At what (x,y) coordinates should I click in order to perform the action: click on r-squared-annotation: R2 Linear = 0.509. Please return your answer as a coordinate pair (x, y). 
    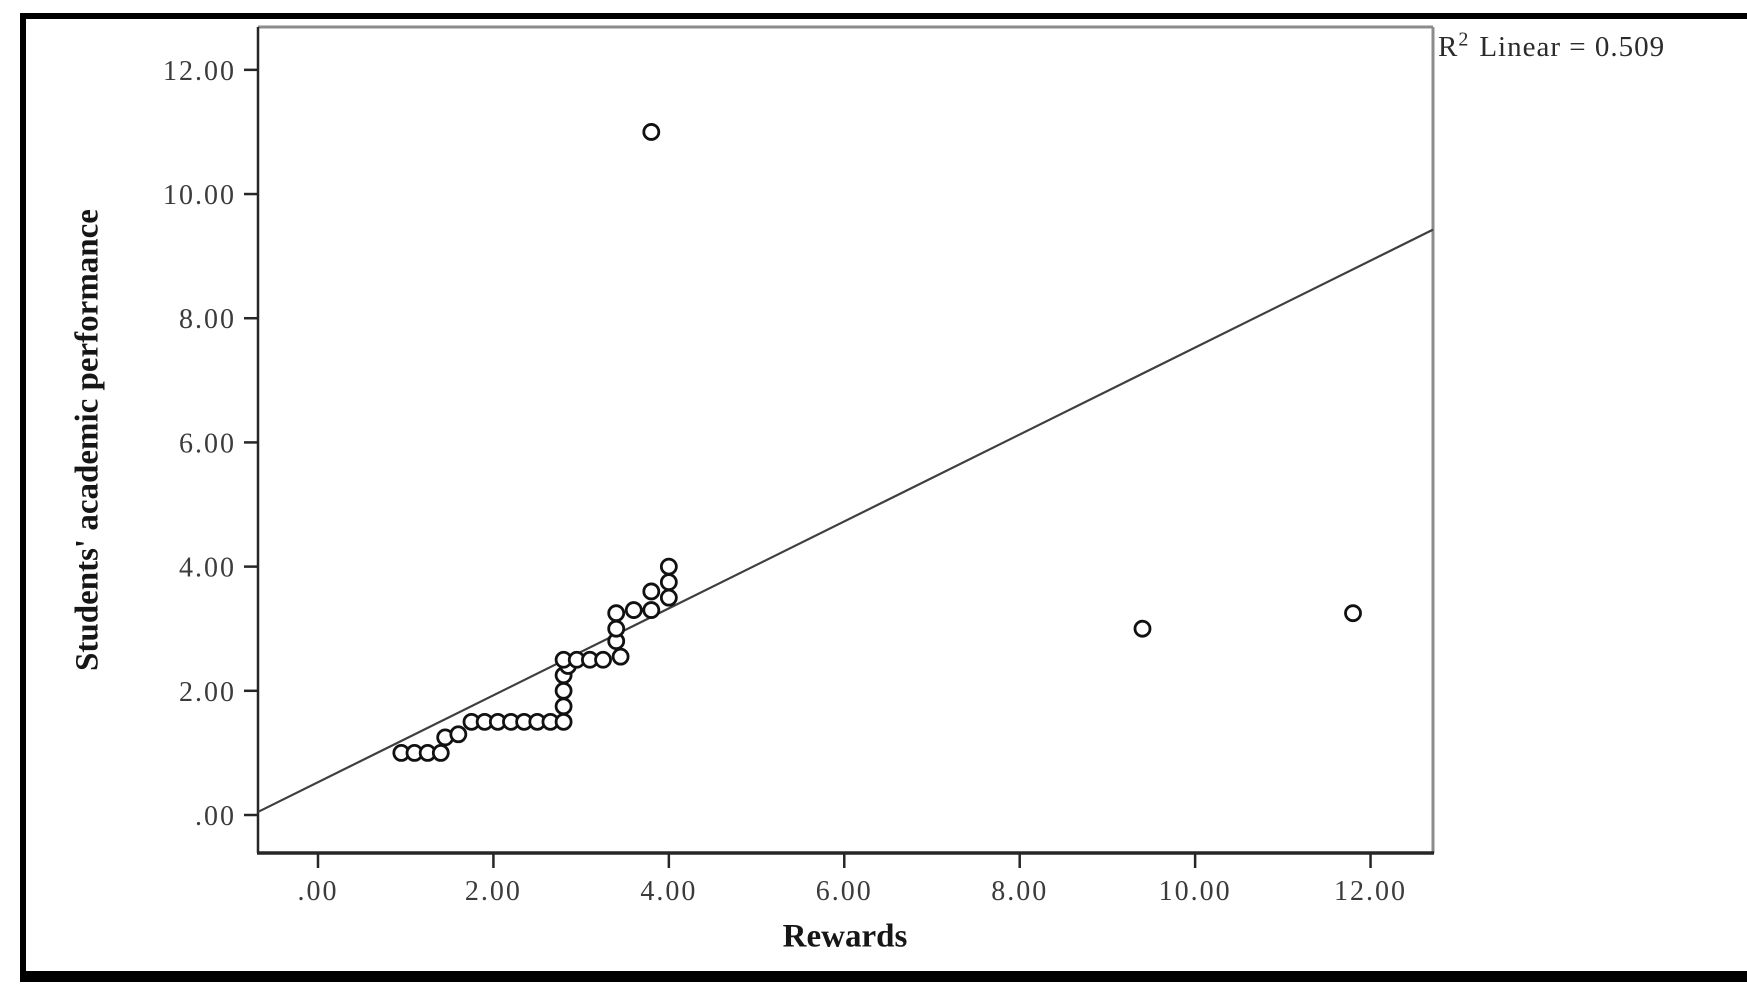
    Looking at the image, I should click on (1552, 46).